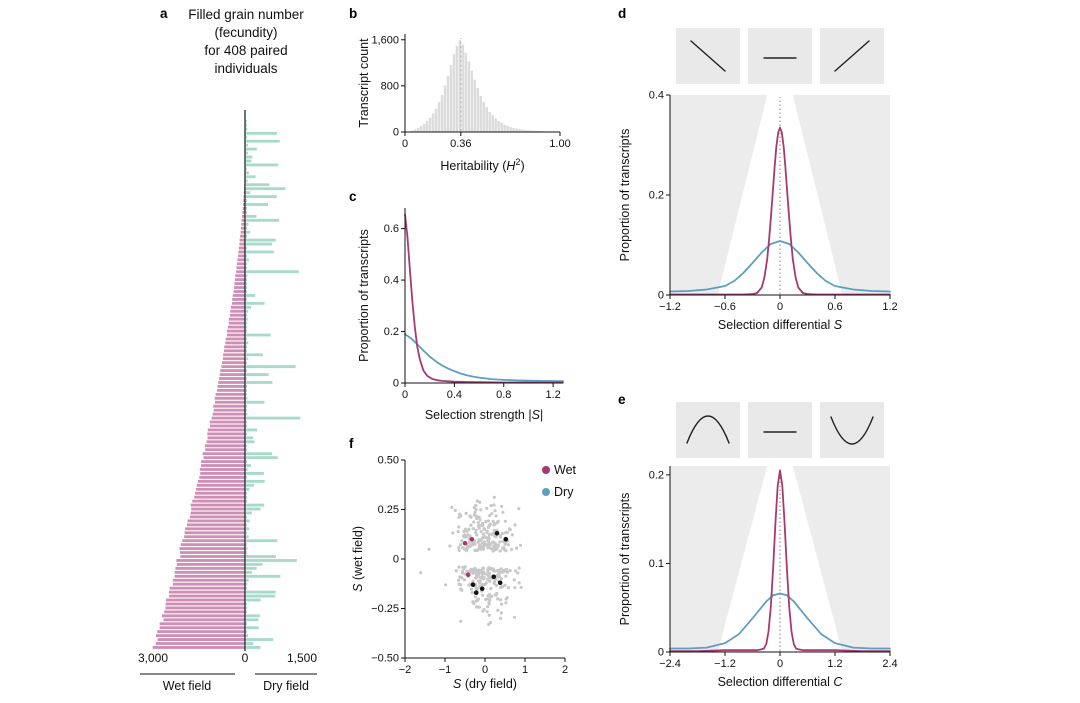 Image resolution: width=1080 pixels, height=703 pixels. I want to click on svg-text: Wet, so click(565, 470).